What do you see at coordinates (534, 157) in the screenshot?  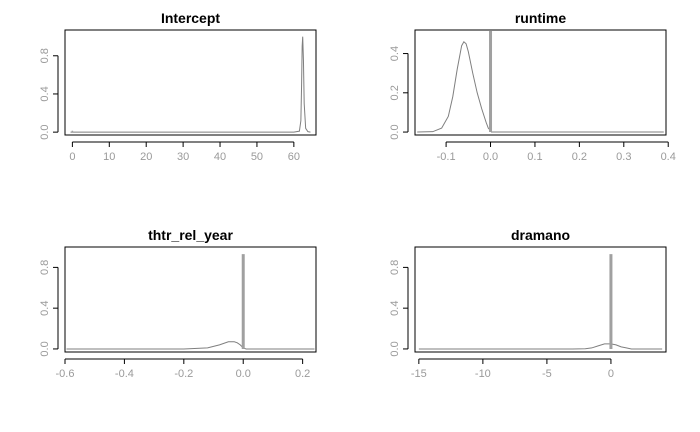 I see `runtime-x-tick-label: 0.1` at bounding box center [534, 157].